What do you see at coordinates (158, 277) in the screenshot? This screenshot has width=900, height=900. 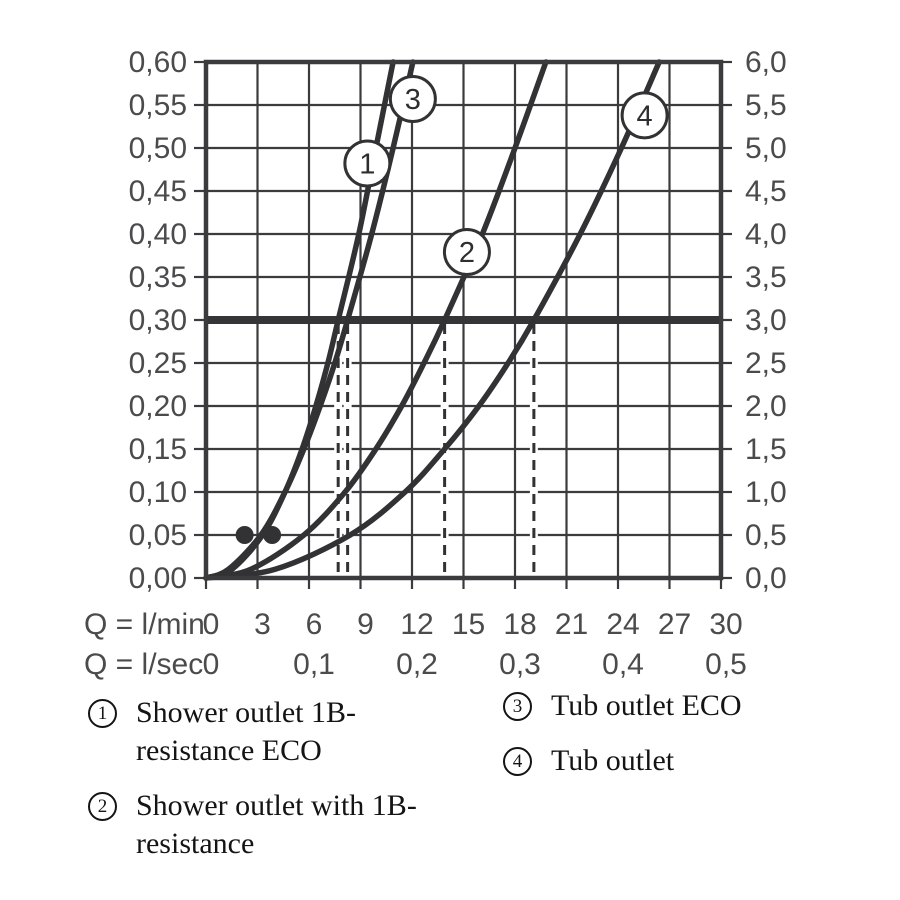 I see `y-axis-left-tick-label: 0,35` at bounding box center [158, 277].